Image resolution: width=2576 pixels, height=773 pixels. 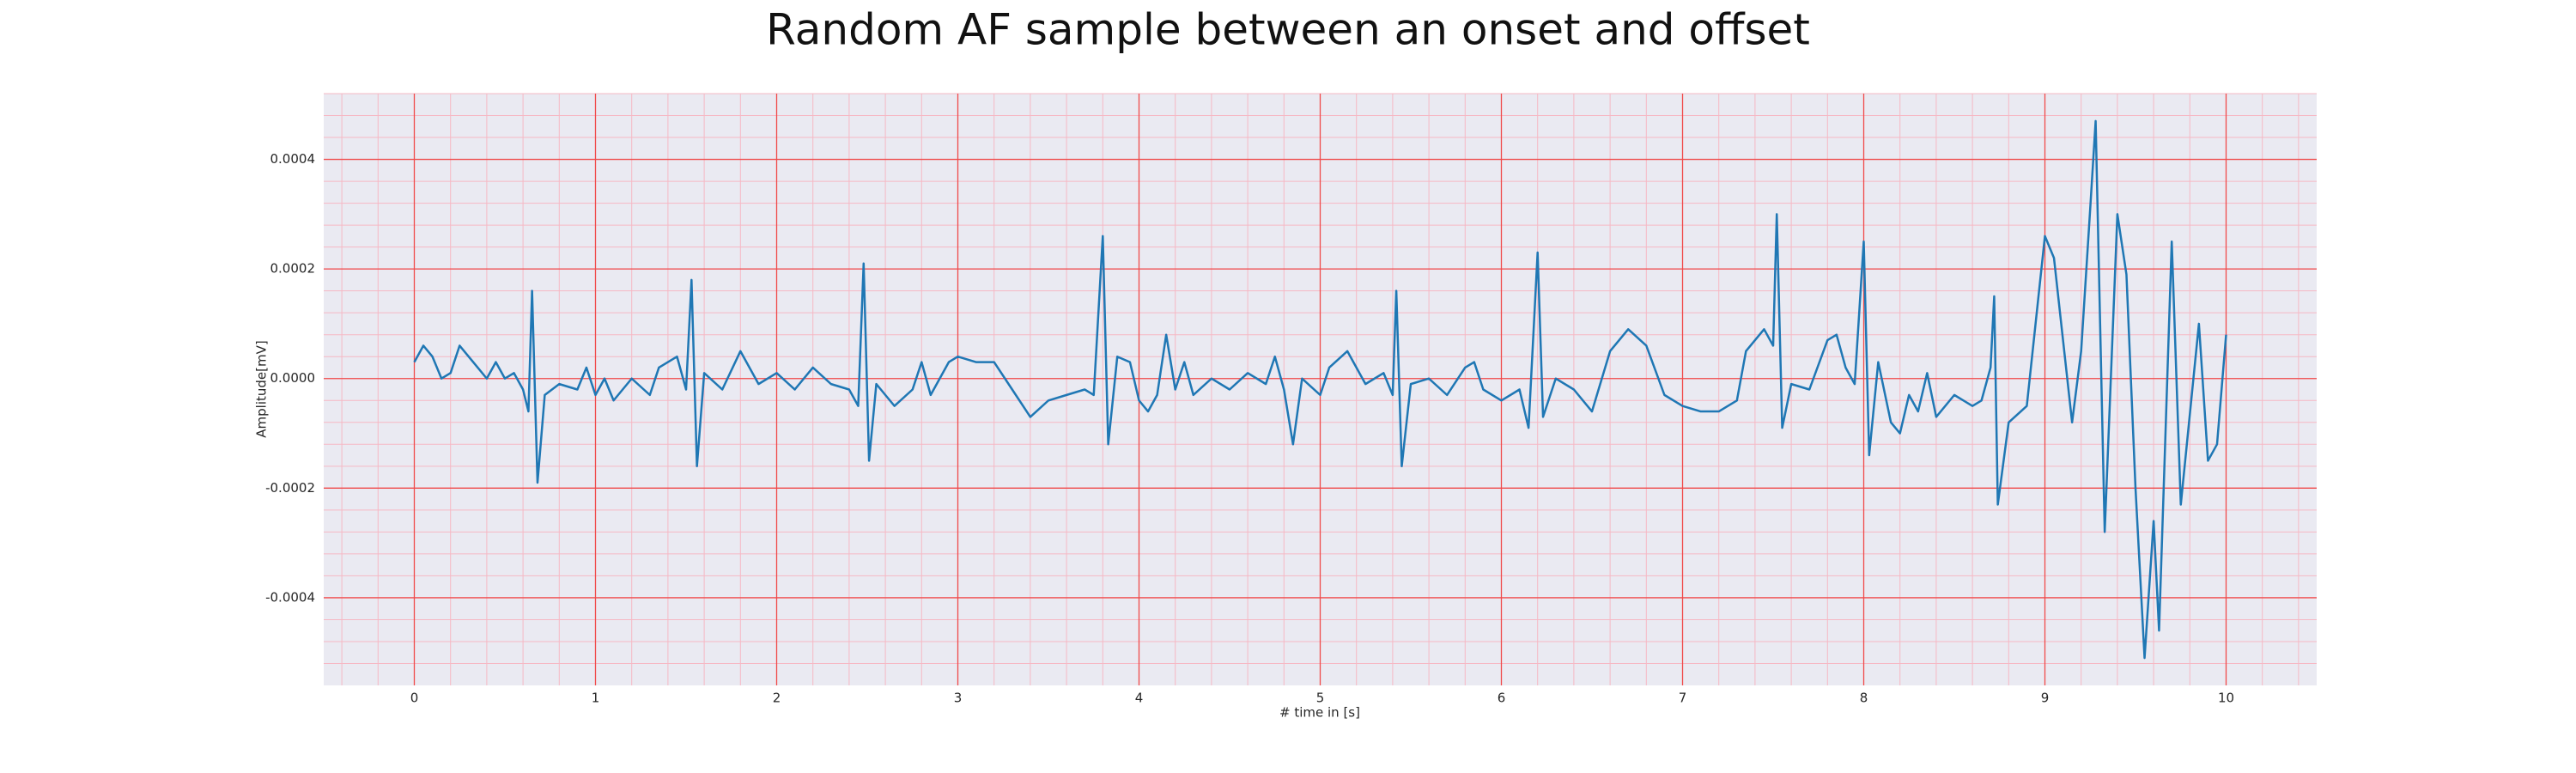 What do you see at coordinates (293, 159) in the screenshot?
I see `y-tick-label: 0.0004` at bounding box center [293, 159].